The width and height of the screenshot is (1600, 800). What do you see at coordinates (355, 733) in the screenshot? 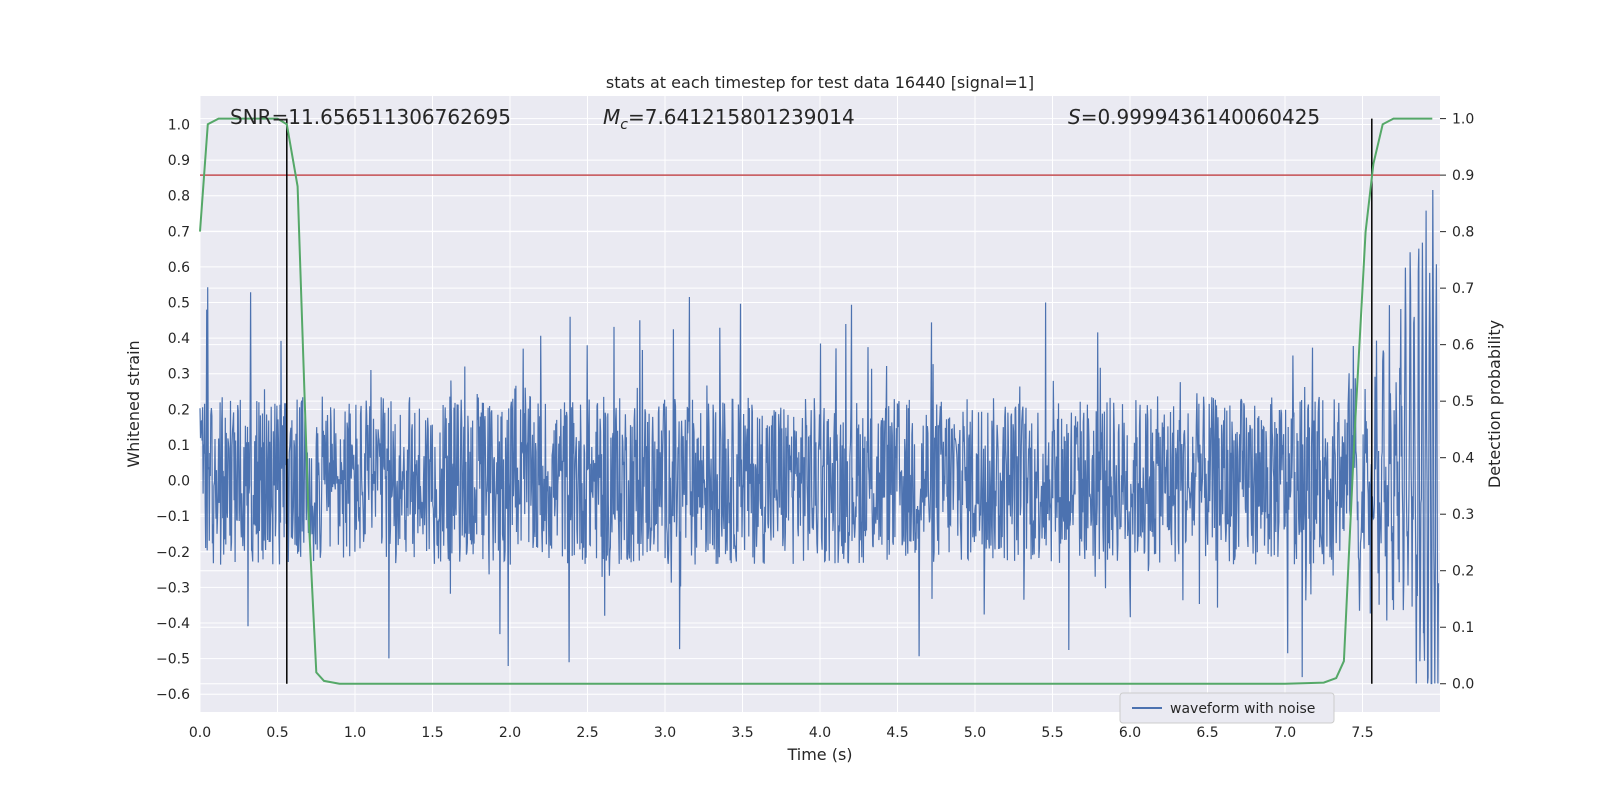
I see `x-tick-label: 1.0` at bounding box center [355, 733].